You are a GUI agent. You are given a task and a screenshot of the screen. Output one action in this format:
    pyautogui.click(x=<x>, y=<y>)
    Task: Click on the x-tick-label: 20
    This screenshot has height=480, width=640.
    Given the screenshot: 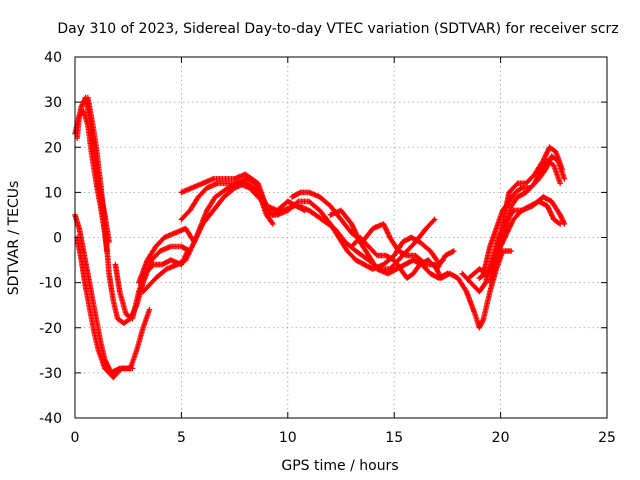 What is the action you would take?
    pyautogui.click(x=501, y=438)
    